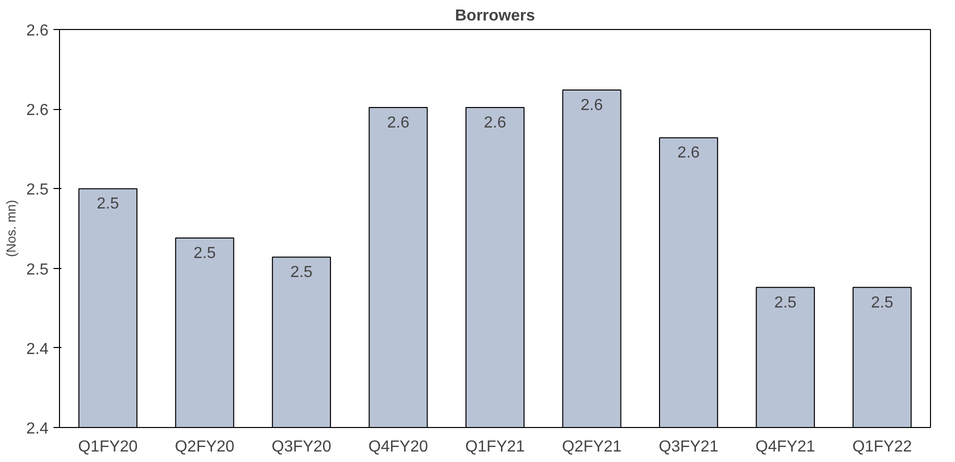  I want to click on chart-title: Borrowers, so click(495, 16).